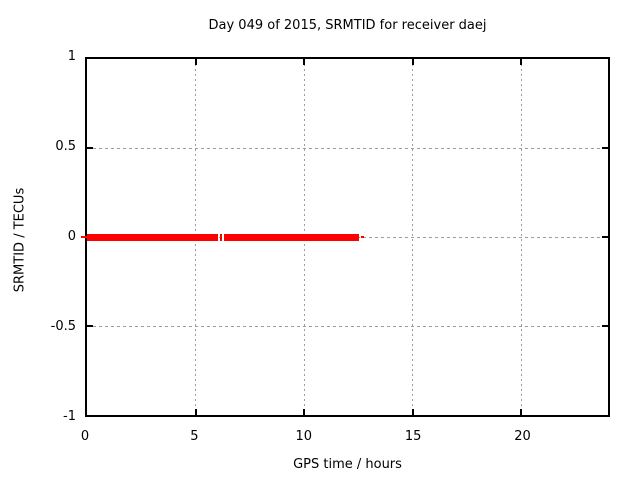 The height and width of the screenshot is (480, 640). Describe the element at coordinates (194, 436) in the screenshot. I see `x-tick-label: 5` at that location.